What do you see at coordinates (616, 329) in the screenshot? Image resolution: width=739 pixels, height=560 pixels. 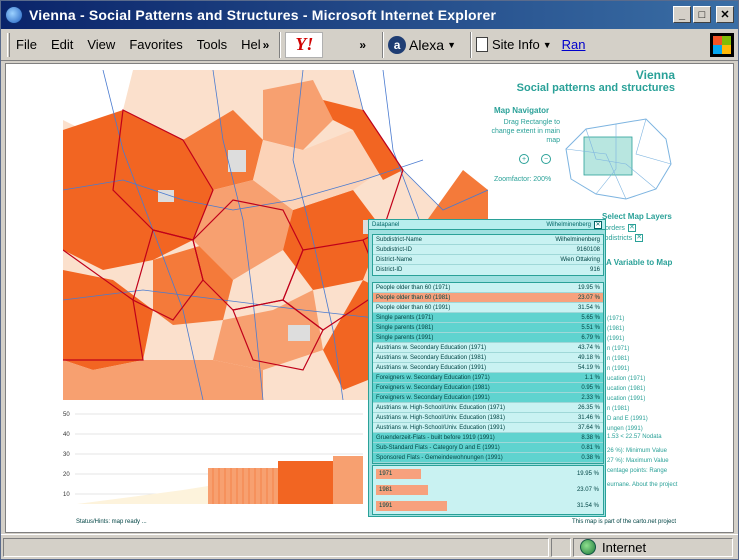 I see `variable-list-fragment: (1981)` at bounding box center [616, 329].